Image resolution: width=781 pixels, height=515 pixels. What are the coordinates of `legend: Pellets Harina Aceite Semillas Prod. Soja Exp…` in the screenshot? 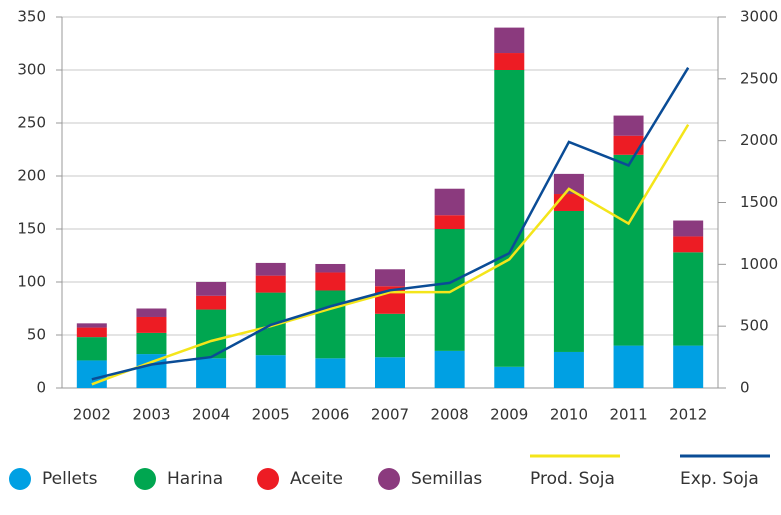 It's located at (389, 472).